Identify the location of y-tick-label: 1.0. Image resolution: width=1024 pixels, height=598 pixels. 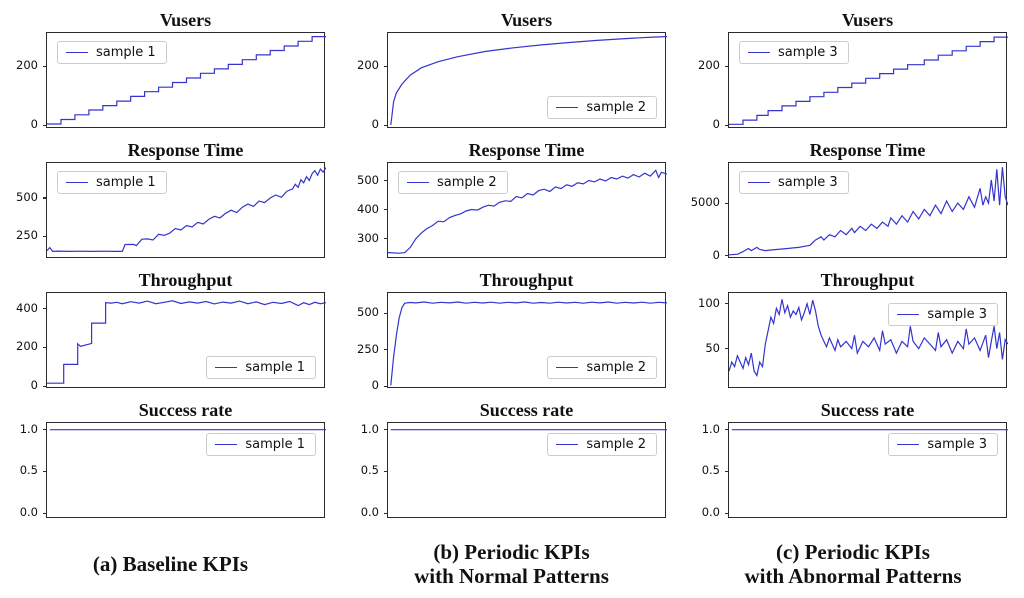
(369, 428).